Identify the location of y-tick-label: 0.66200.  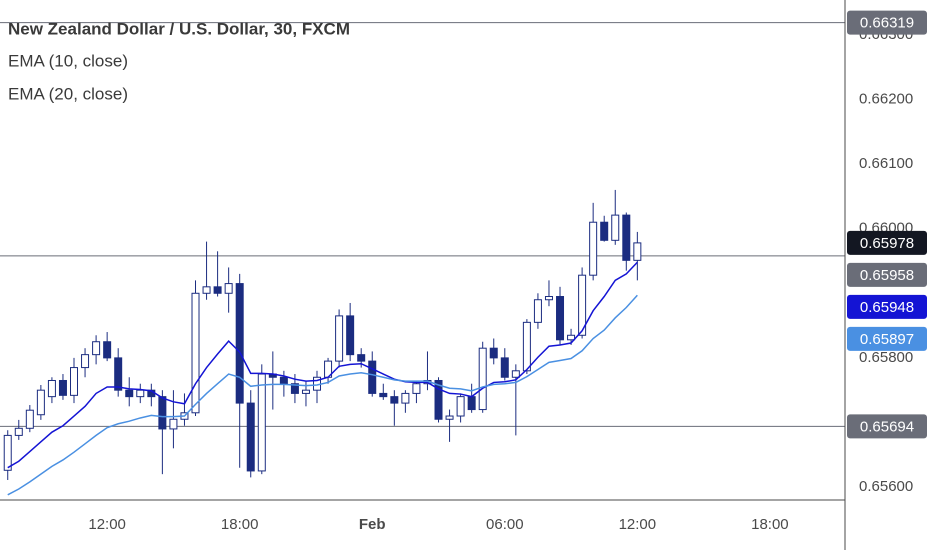
(886, 98).